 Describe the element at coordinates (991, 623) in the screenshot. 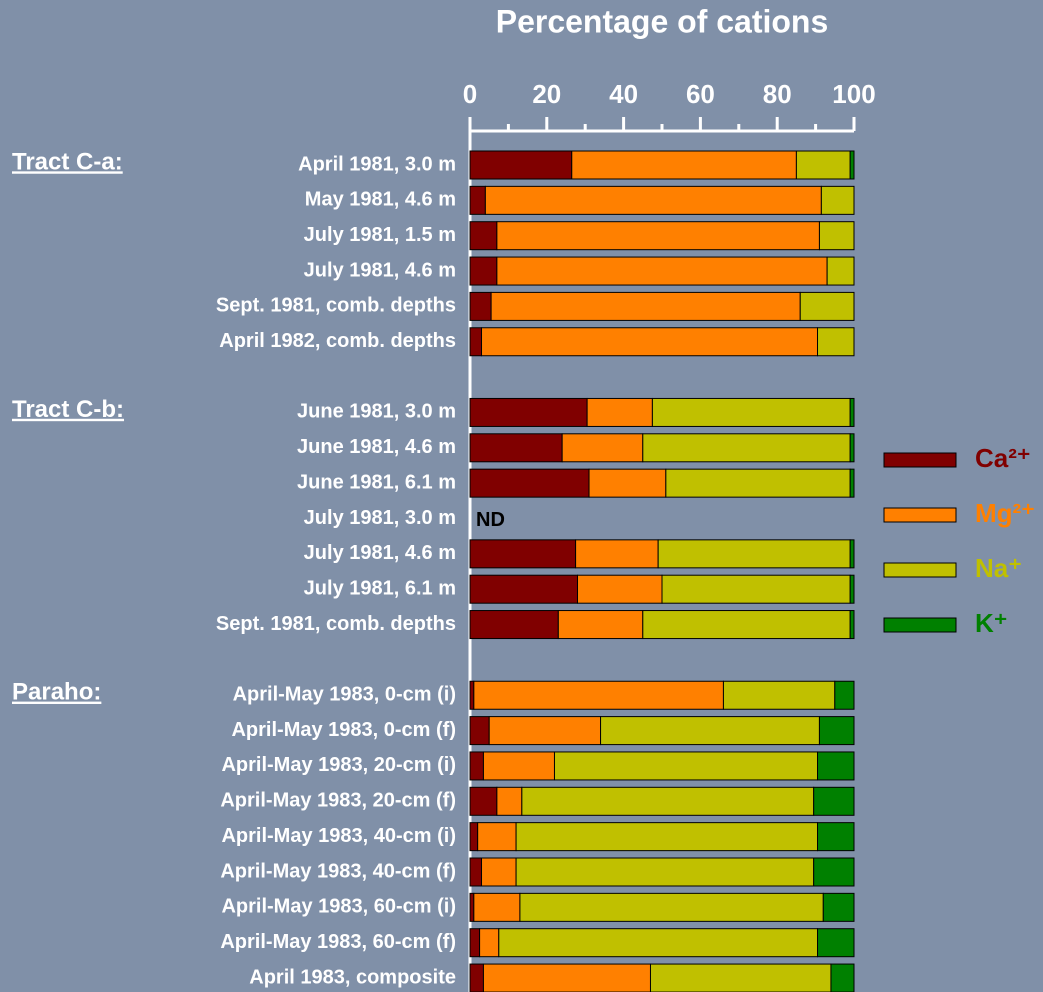

I see `legend-label: K⁺` at that location.